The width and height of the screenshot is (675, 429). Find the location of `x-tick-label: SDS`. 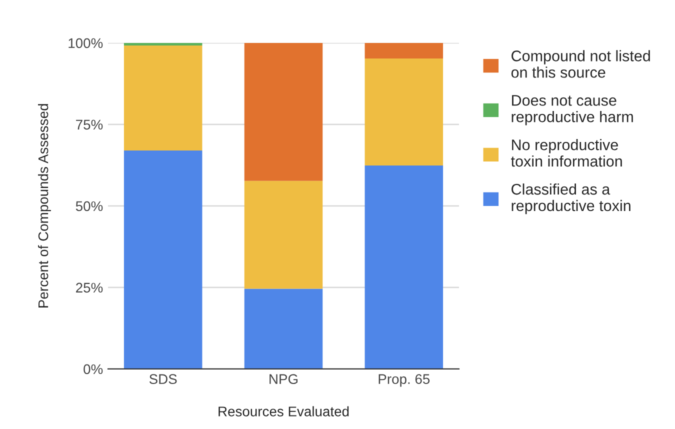

x-tick-label: SDS is located at coordinates (163, 379).